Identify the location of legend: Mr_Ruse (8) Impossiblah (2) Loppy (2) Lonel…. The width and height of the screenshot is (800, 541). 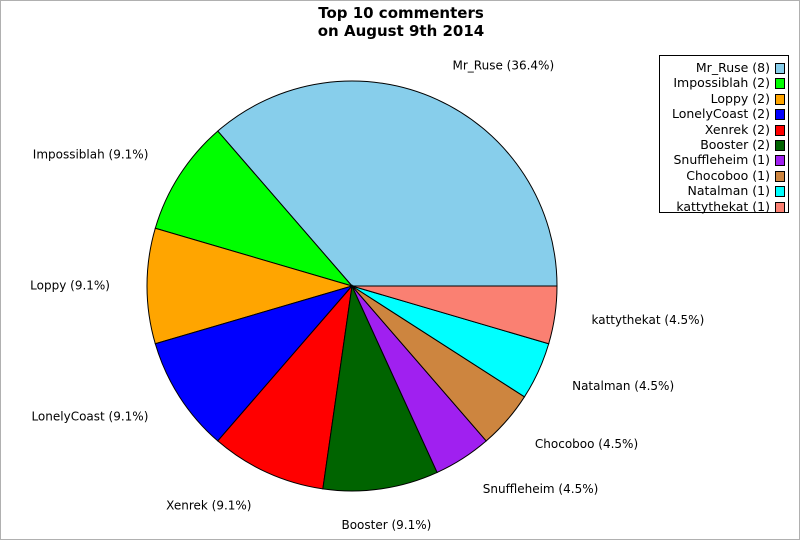
(724, 134).